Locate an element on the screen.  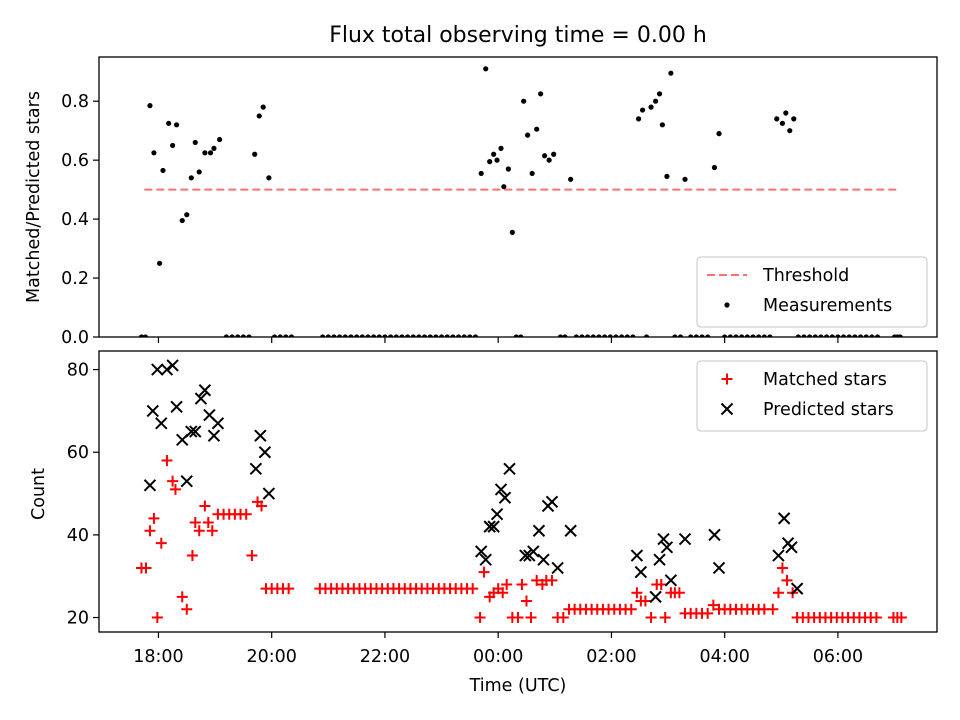
bottom-legend-box is located at coordinates (812, 396).